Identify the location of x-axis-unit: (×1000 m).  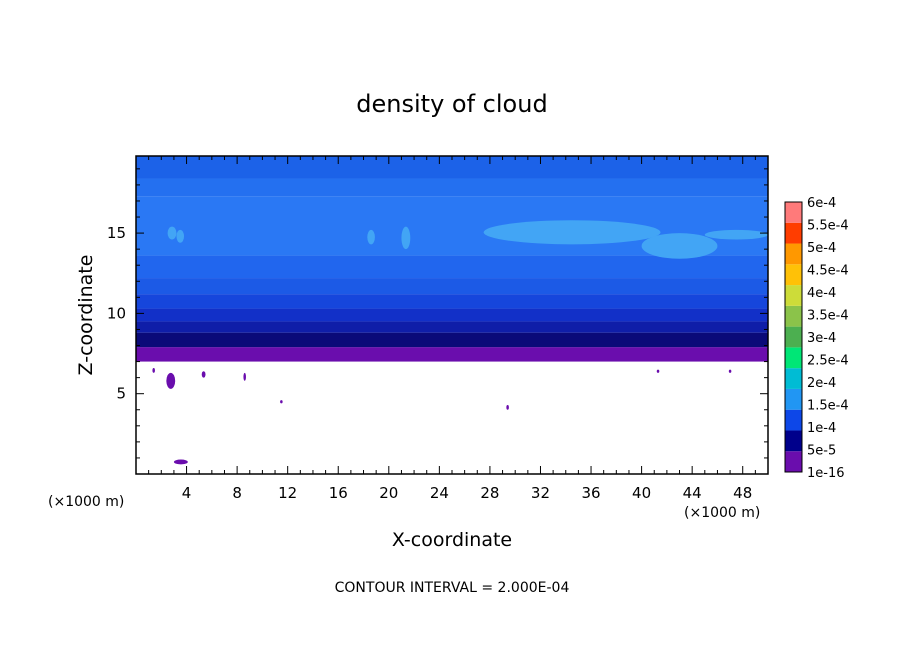
(722, 513).